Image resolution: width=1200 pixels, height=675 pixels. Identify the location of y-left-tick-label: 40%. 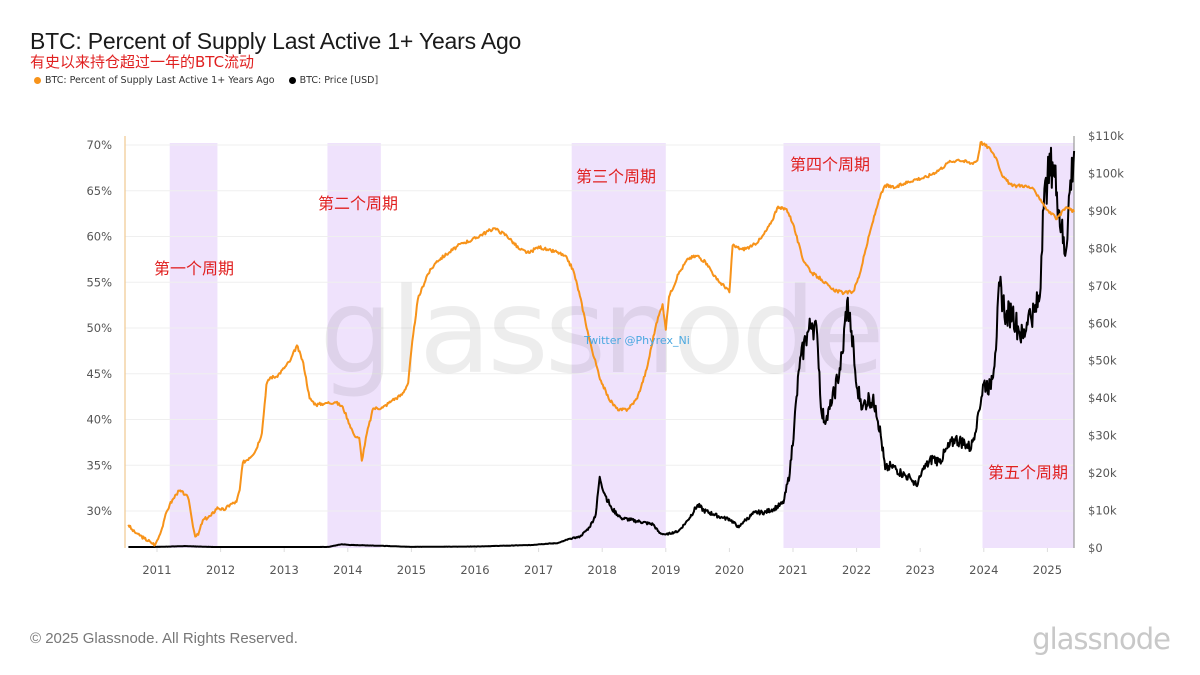
(99, 420).